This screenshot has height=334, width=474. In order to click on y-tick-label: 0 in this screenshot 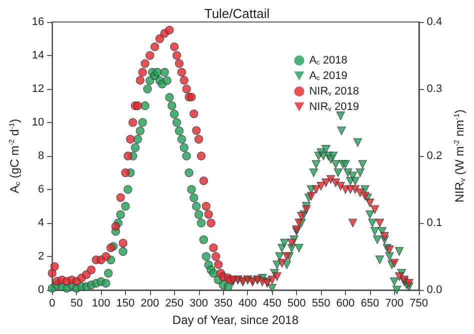, I will do `click(41, 290)`.